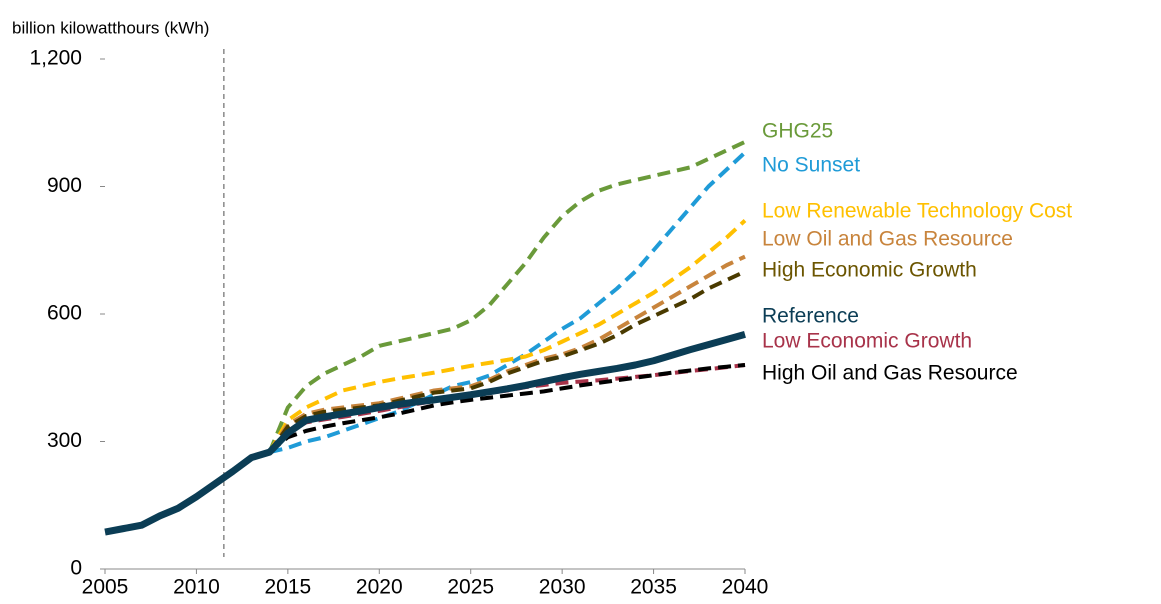 The image size is (1161, 604). Describe the element at coordinates (76, 568) in the screenshot. I see `y-tick-label: 0` at that location.